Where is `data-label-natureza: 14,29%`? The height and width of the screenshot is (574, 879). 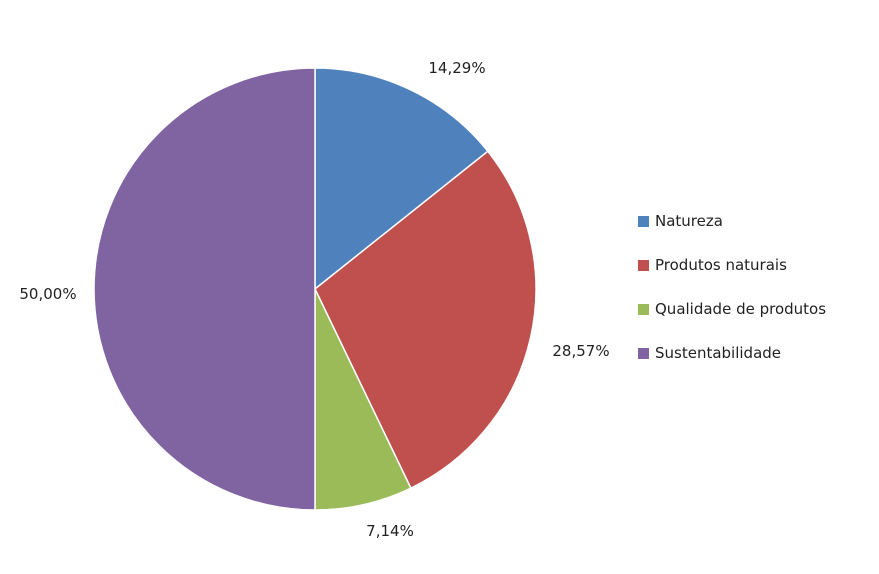 data-label-natureza: 14,29% is located at coordinates (456, 68).